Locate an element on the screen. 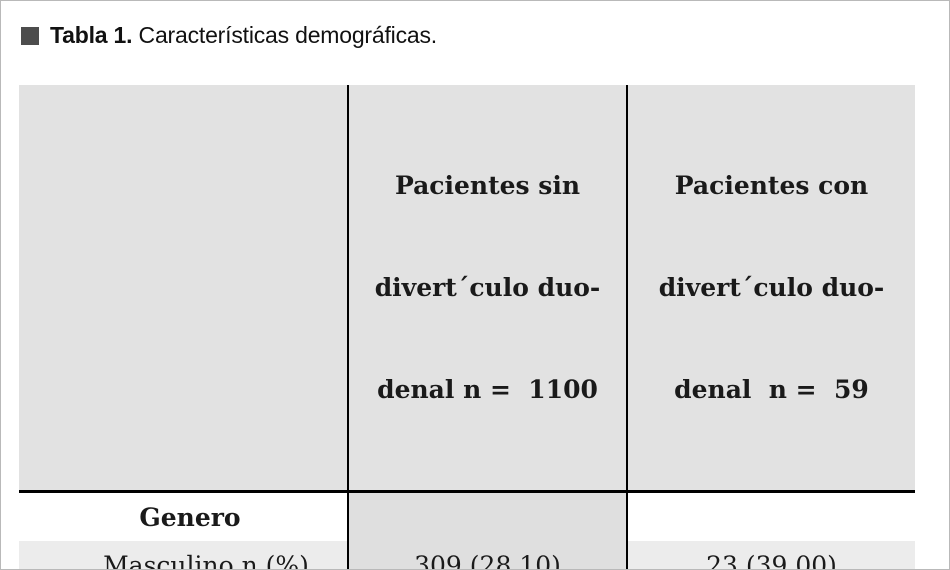 The height and width of the screenshot is (570, 950). header-line: denal n = 59 is located at coordinates (771, 389).